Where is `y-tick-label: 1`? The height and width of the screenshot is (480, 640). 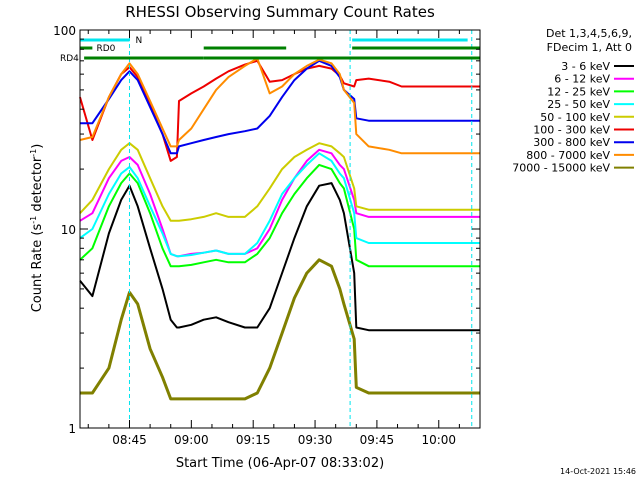 y-tick-label: 1 is located at coordinates (72, 429).